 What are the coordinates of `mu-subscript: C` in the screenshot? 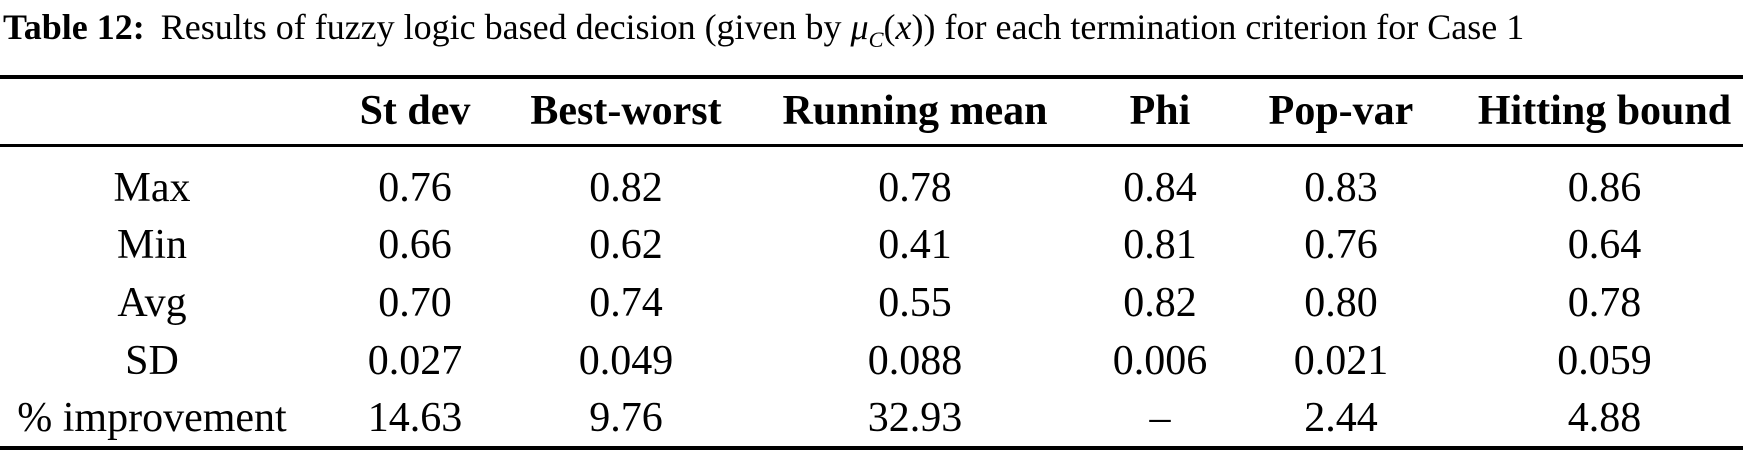 It's located at (876, 40).